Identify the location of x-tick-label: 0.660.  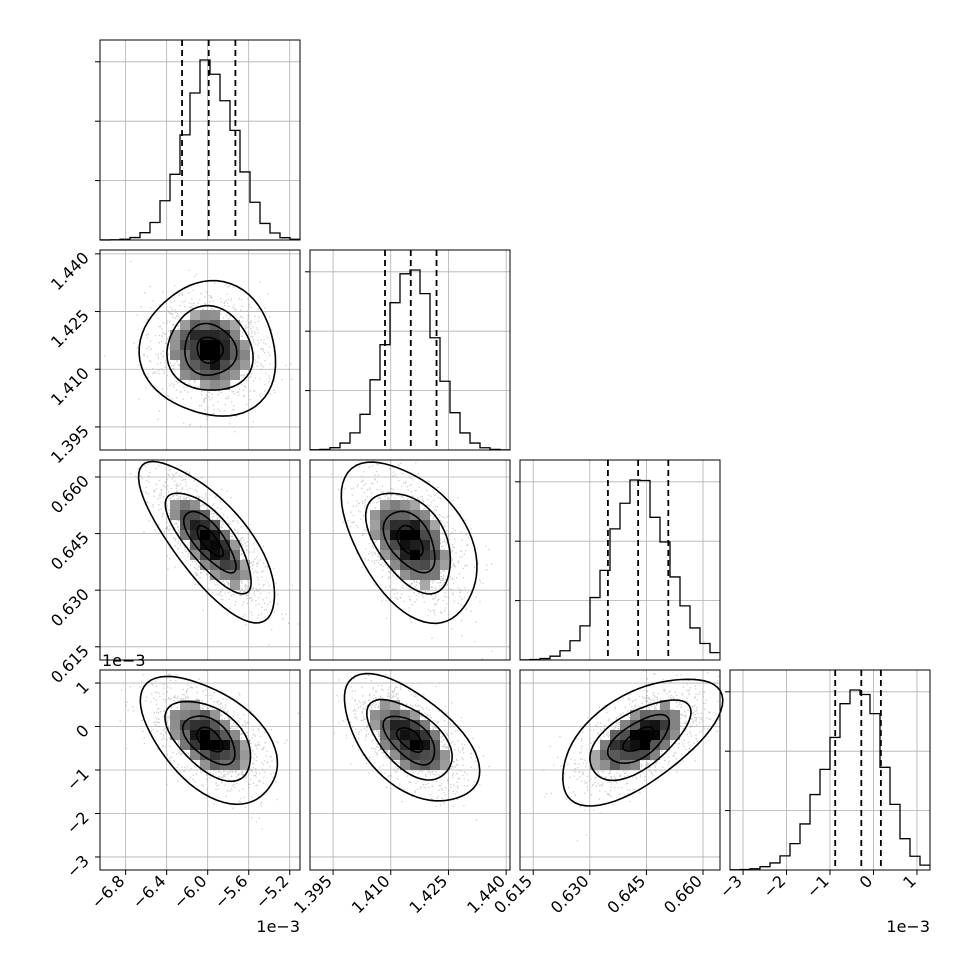
(683, 894).